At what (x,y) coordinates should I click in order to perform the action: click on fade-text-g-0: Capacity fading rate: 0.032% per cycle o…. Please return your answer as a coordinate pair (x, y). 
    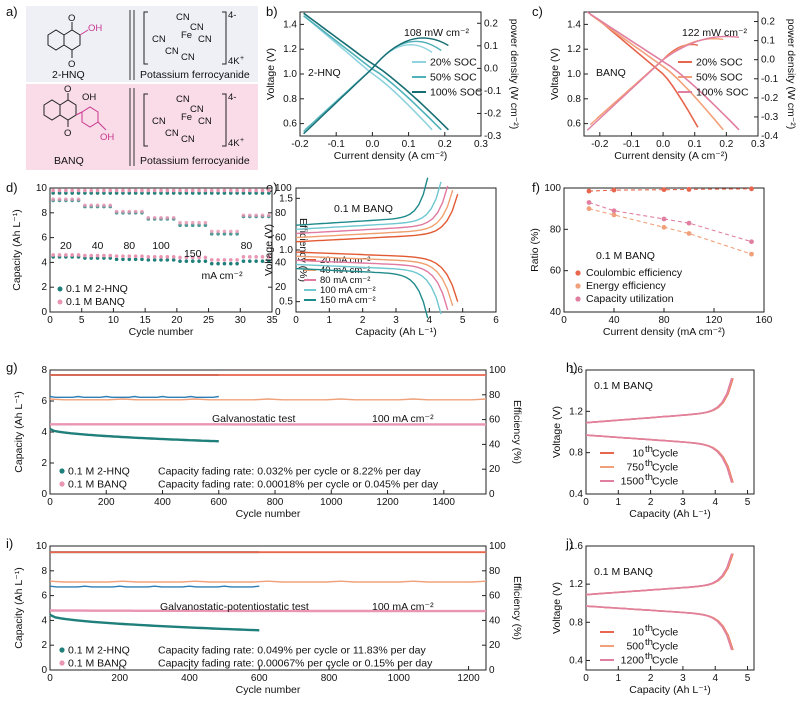
    Looking at the image, I should click on (289, 472).